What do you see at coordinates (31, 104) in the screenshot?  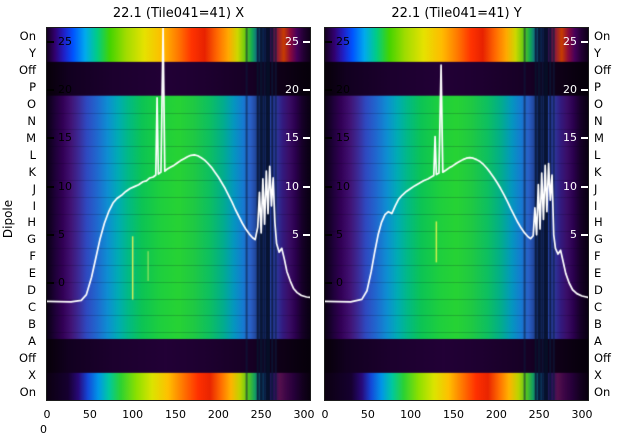 I see `dipole-label: O` at bounding box center [31, 104].